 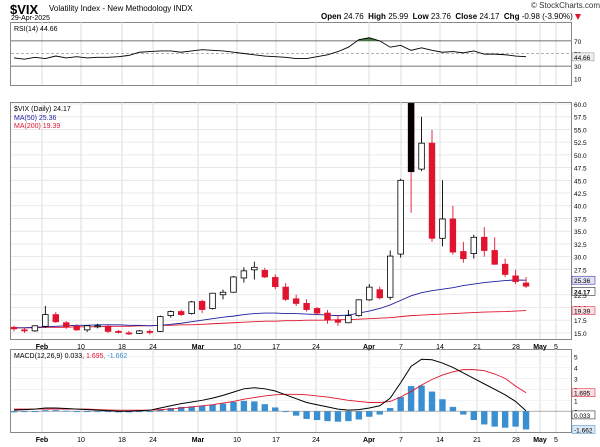 What do you see at coordinates (580, 105) in the screenshot?
I see `price-tick-label: 60.0` at bounding box center [580, 105].